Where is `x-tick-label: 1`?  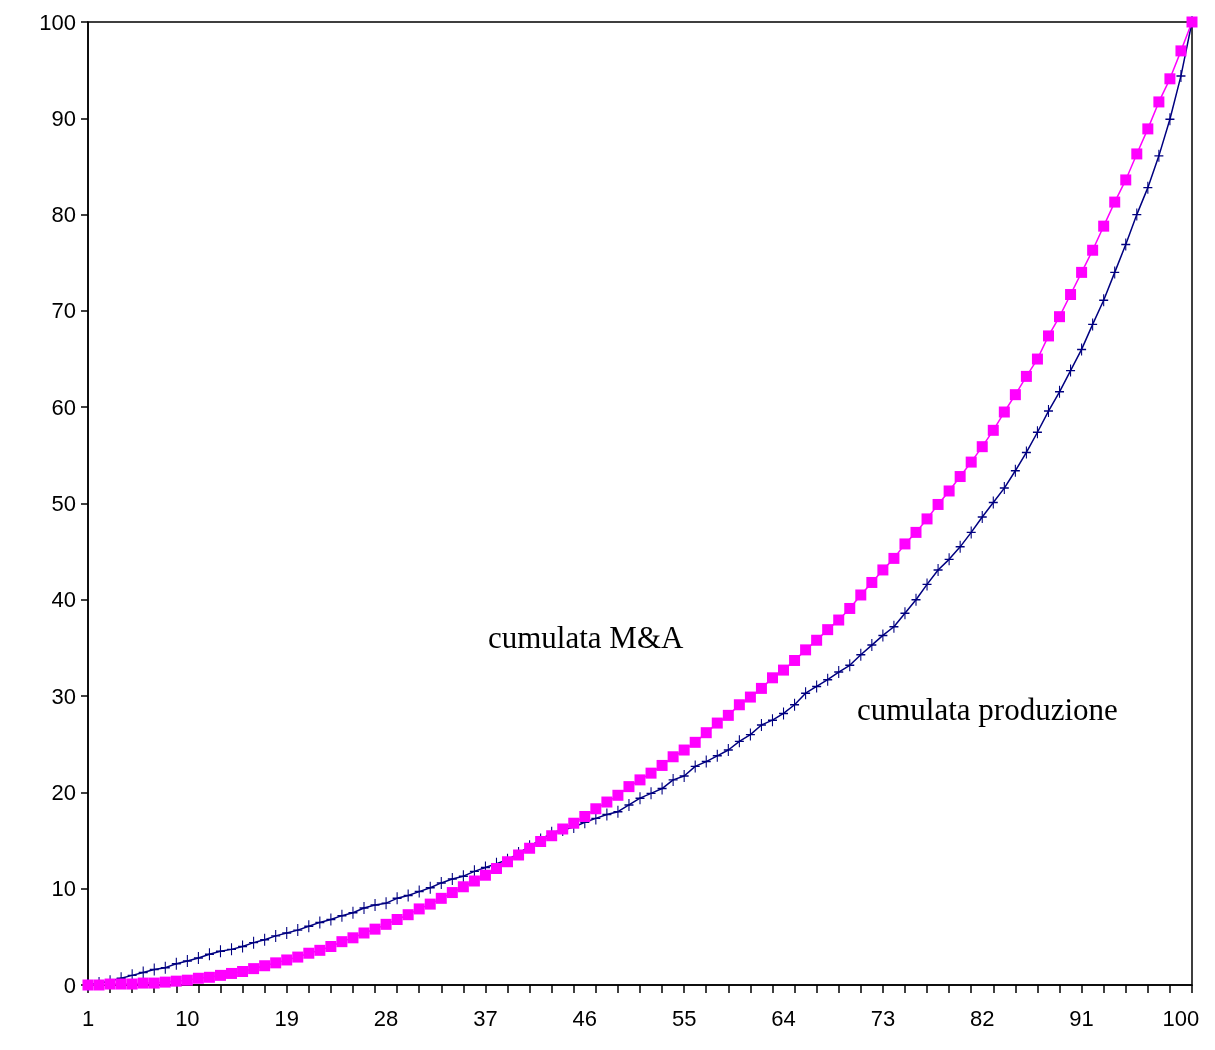 x-tick-label: 1 is located at coordinates (88, 1018).